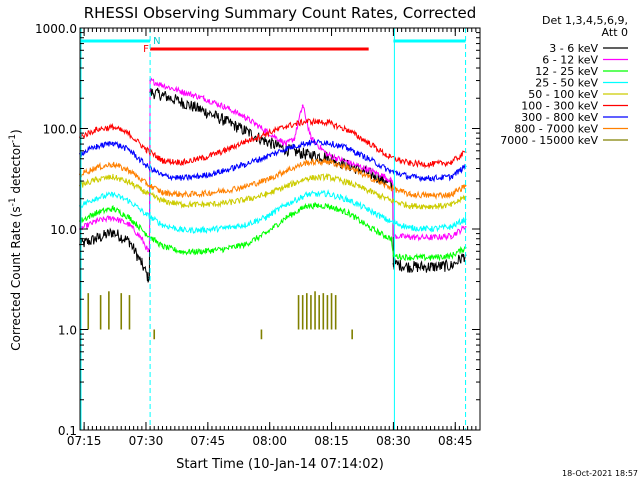  I want to click on series-7-line, so click(273, 179).